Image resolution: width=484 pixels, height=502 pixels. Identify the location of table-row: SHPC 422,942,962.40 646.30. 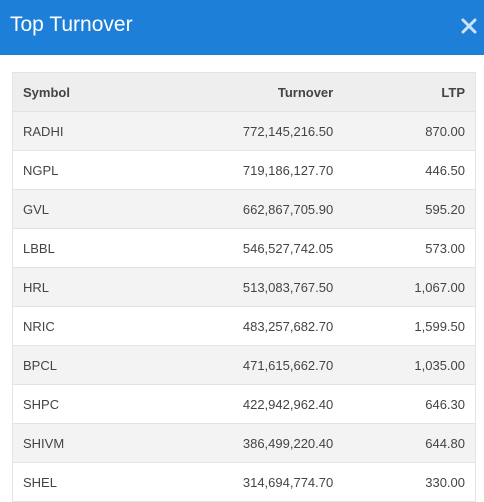
(244, 404).